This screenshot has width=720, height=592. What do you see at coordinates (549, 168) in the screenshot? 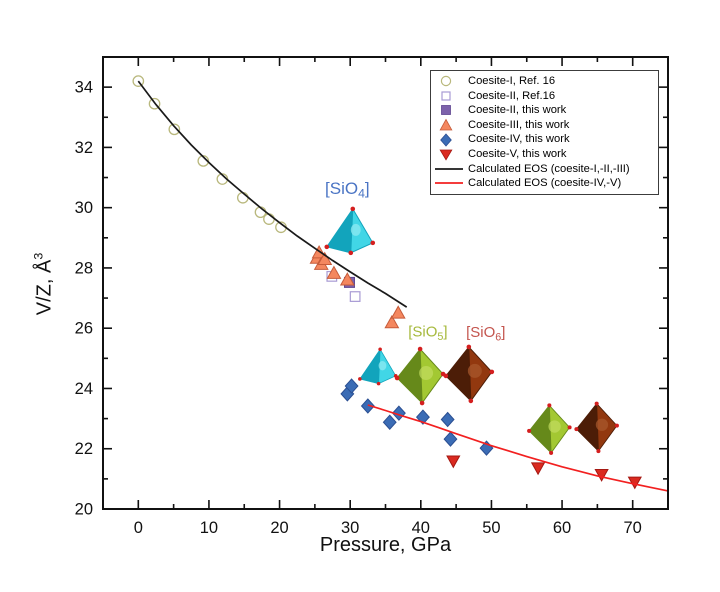
I see `legend-item-label: Calculated EOS (coesite-I,-II,-III)` at bounding box center [549, 168].